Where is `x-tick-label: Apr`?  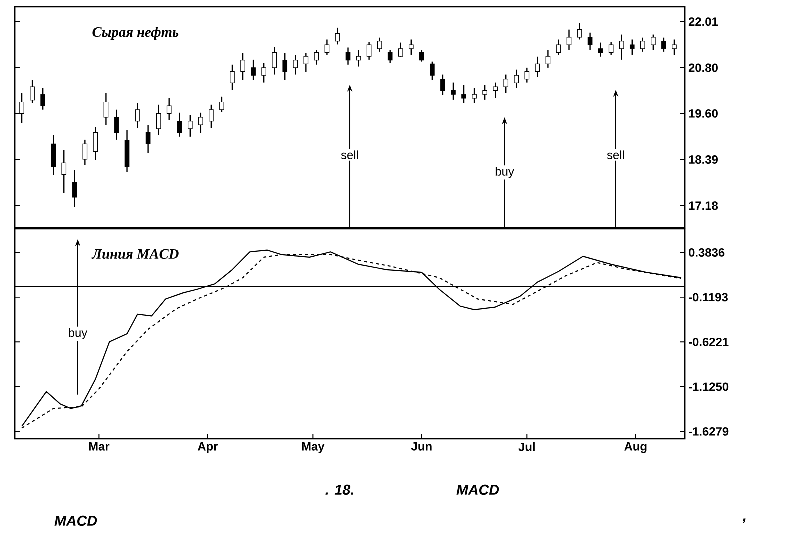 x-tick-label: Apr is located at coordinates (208, 448).